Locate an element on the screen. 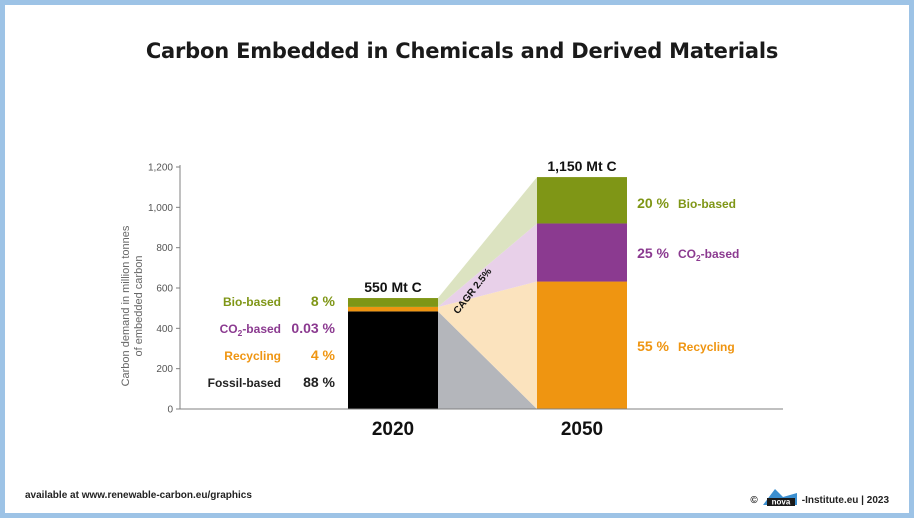  bar-2020-bio-based is located at coordinates (393, 302).